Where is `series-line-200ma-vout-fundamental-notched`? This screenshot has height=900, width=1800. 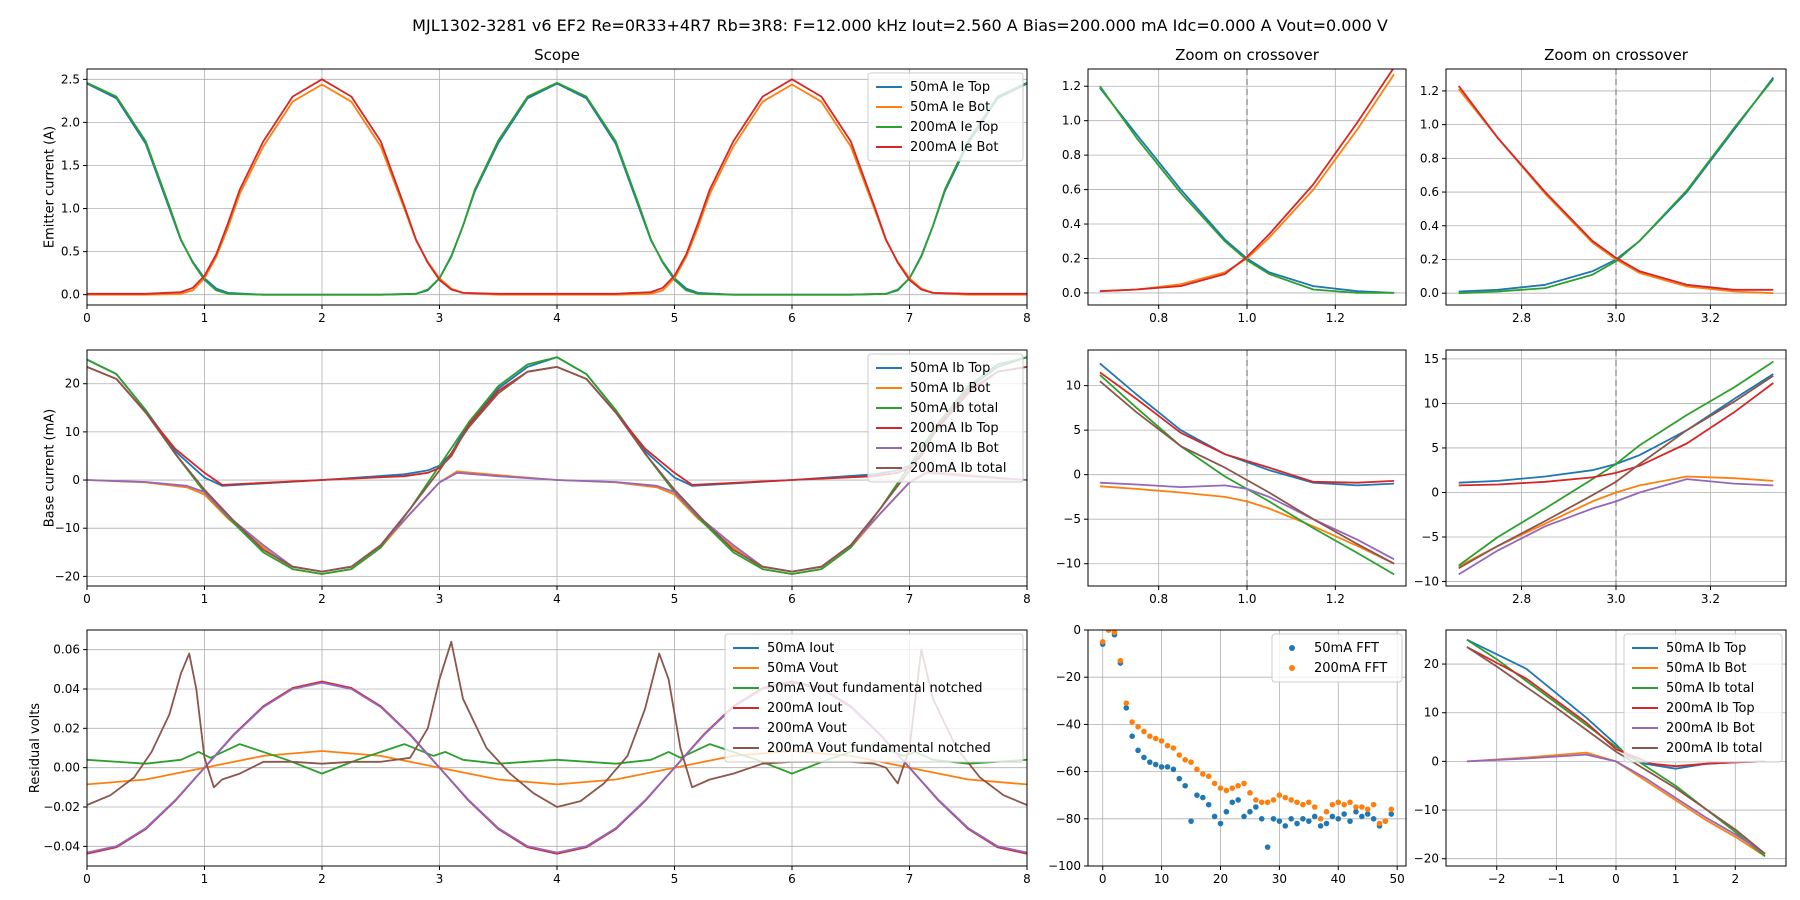 series-line-200ma-vout-fundamental-notched is located at coordinates (557, 724).